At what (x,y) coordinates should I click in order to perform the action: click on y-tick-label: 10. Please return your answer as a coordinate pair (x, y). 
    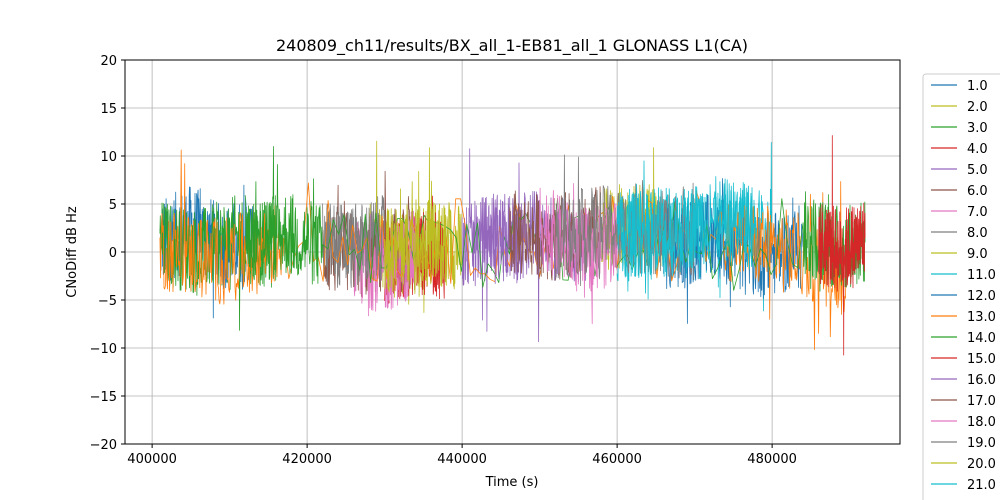
    Looking at the image, I should click on (108, 157).